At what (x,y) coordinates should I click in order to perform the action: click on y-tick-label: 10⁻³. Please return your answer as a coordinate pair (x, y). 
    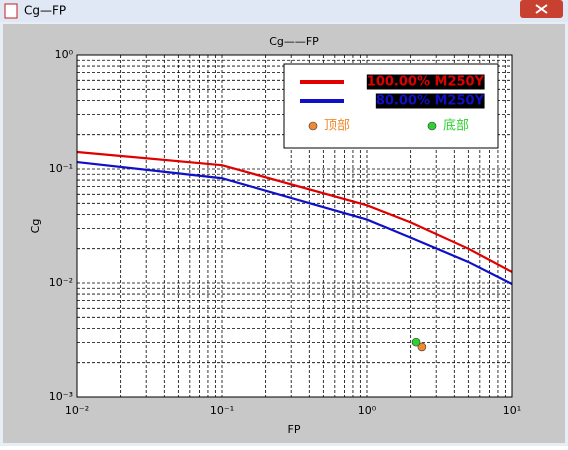
    Looking at the image, I should click on (61, 396).